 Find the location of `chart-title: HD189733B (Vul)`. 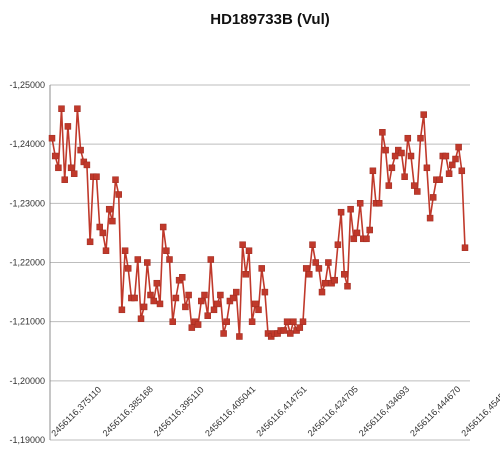

chart-title: HD189733B (Vul) is located at coordinates (270, 19).